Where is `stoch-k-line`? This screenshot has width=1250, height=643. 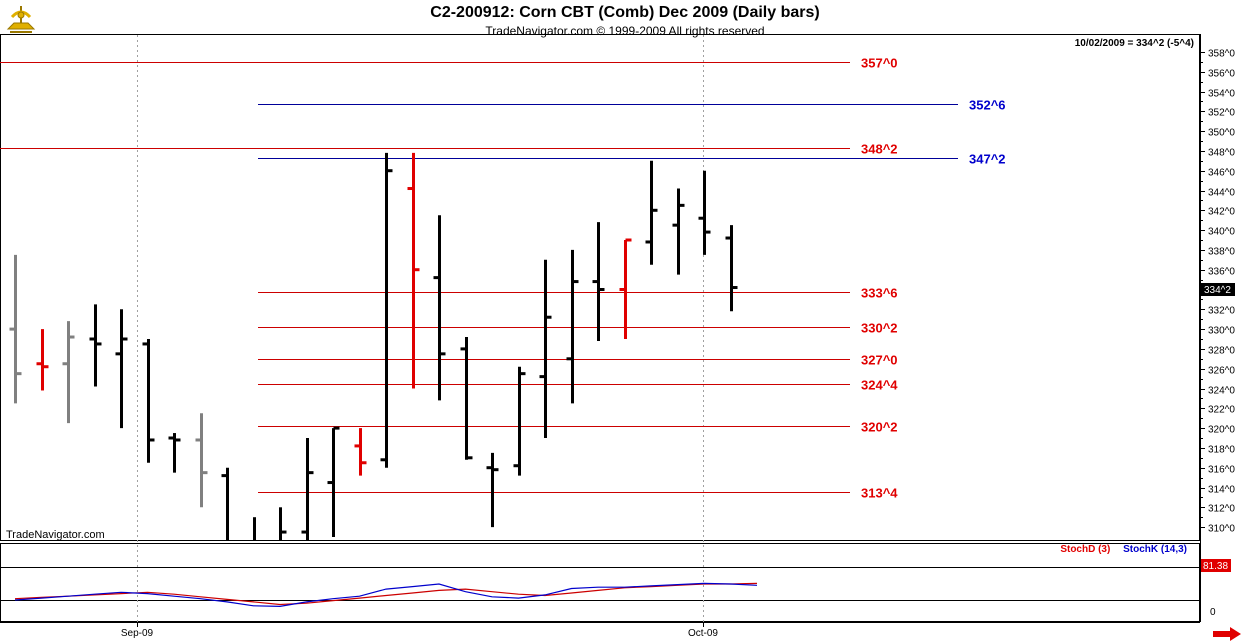
stoch-k-line is located at coordinates (386, 595).